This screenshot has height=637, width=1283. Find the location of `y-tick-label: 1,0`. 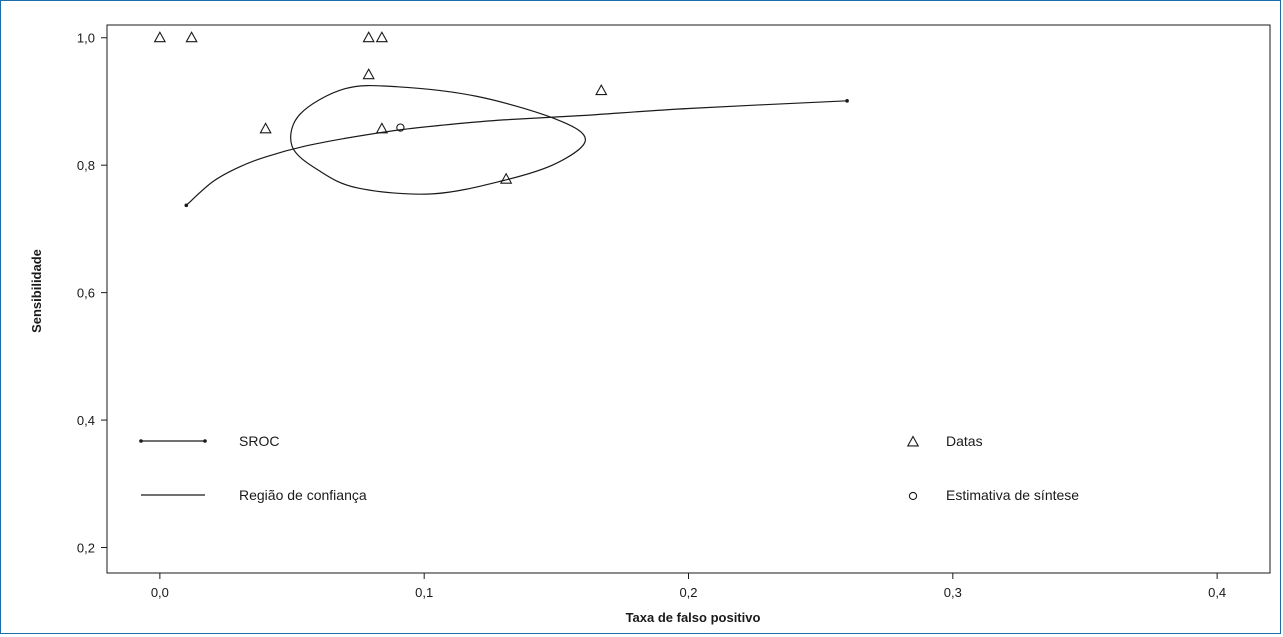

y-tick-label: 1,0 is located at coordinates (86, 38).